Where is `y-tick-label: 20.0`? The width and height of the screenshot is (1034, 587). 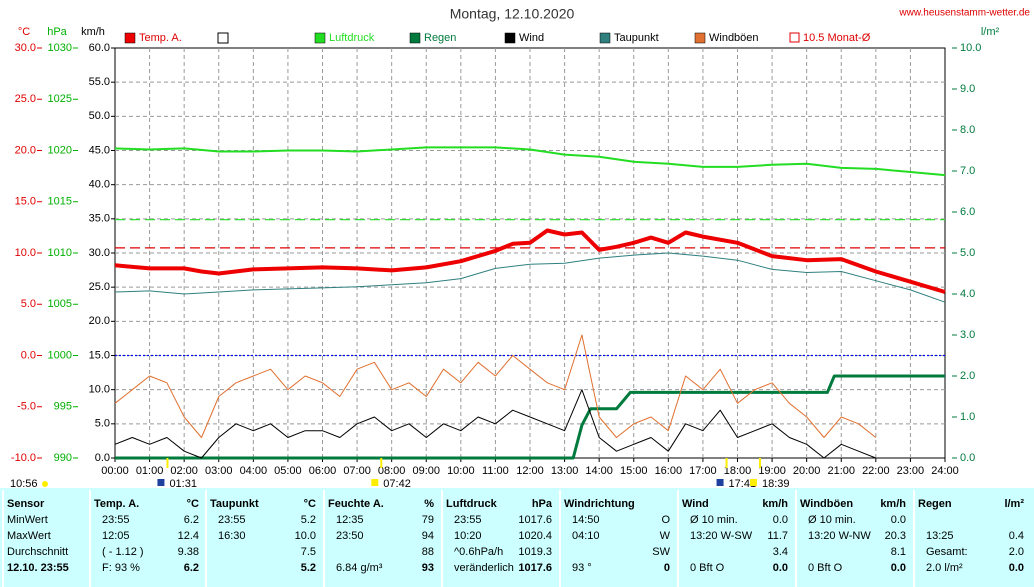
y-tick-label: 20.0 is located at coordinates (99, 321).